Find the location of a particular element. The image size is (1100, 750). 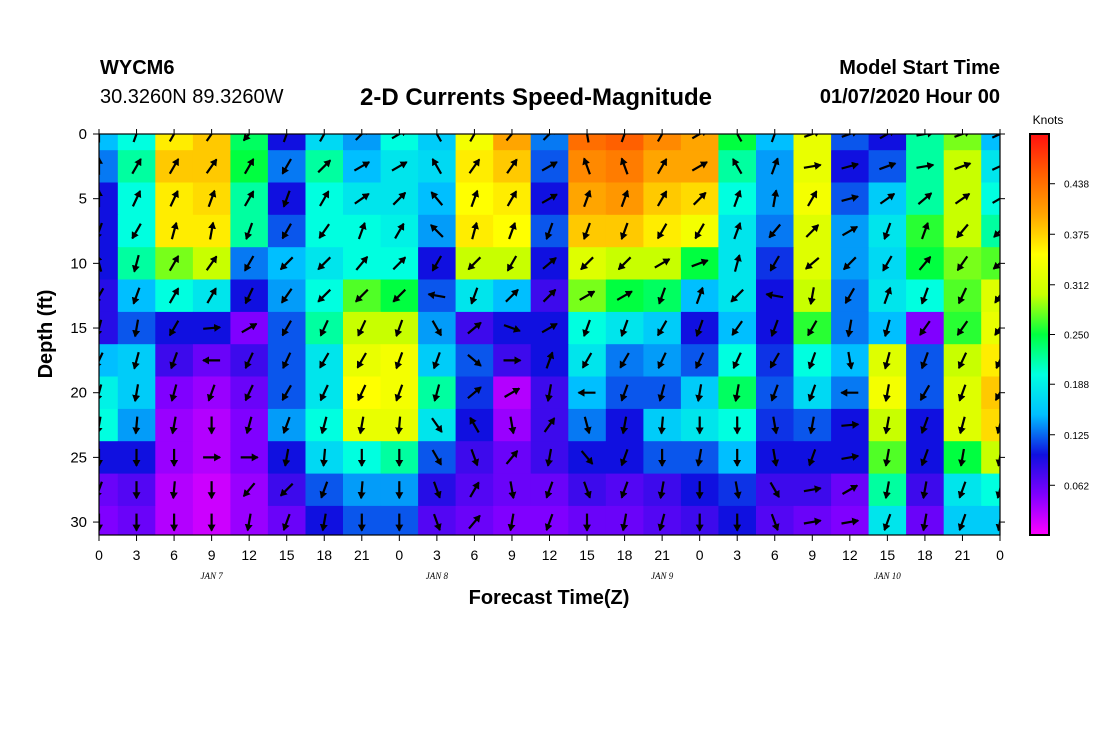

x-tick-label: 15 is located at coordinates (587, 555).